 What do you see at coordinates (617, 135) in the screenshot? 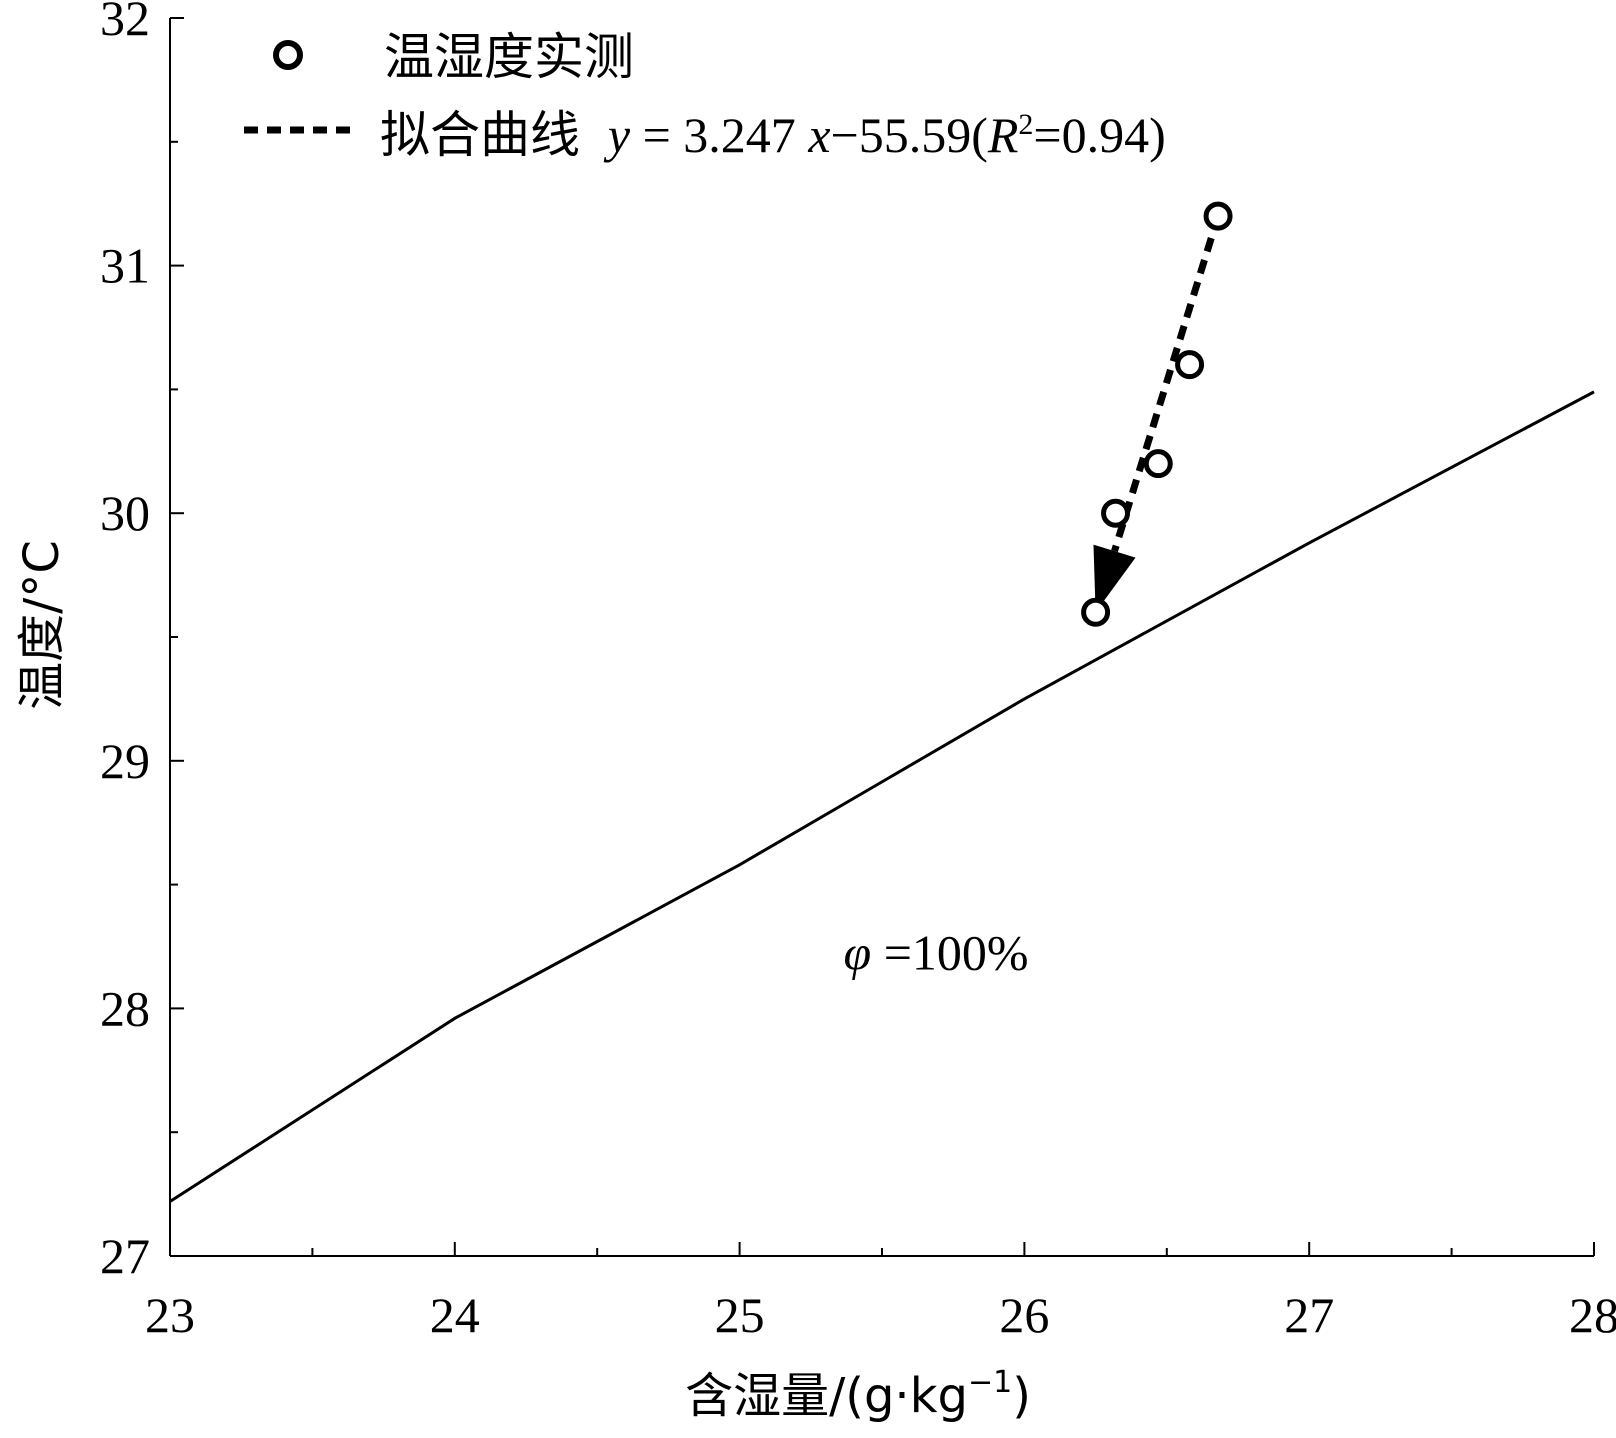
I see `legend-fit-eq-y: y` at bounding box center [617, 135].